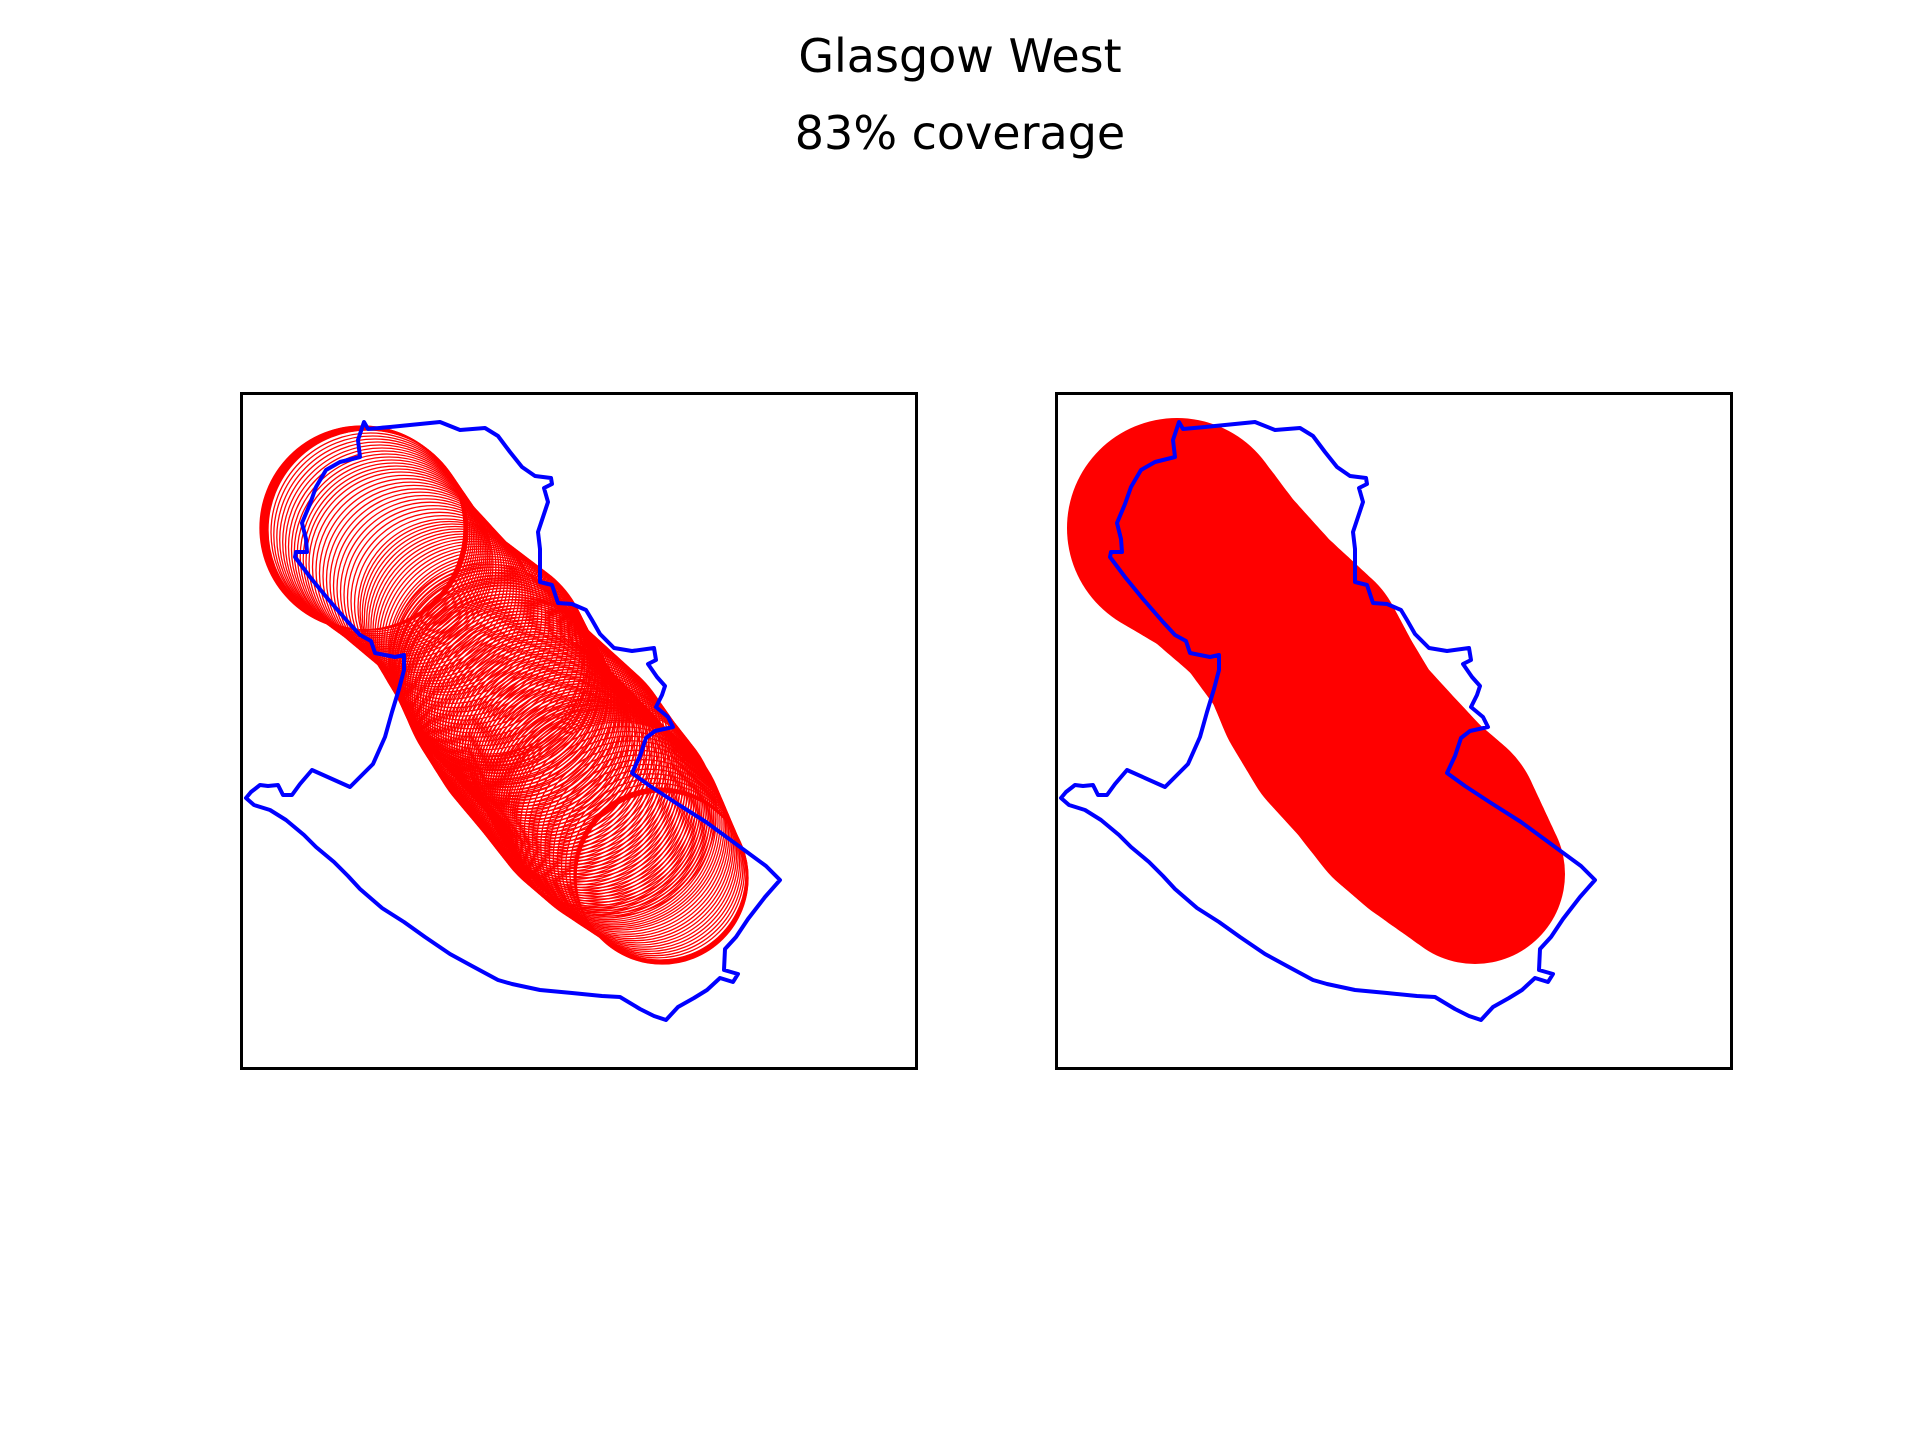  What do you see at coordinates (960, 56) in the screenshot?
I see `figure-title: Glasgow West` at bounding box center [960, 56].